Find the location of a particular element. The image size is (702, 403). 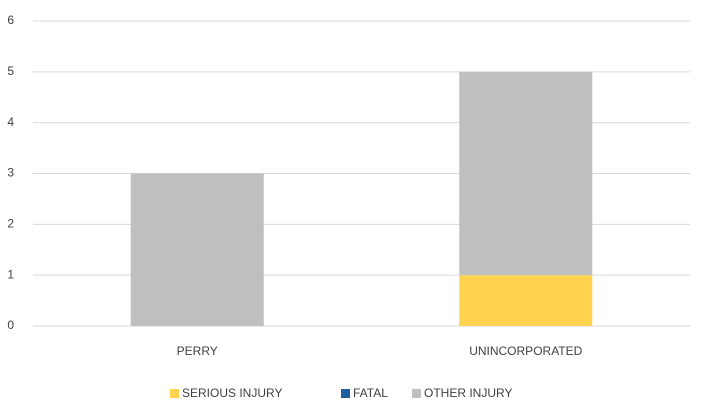

legend-label: FATAL is located at coordinates (370, 393).